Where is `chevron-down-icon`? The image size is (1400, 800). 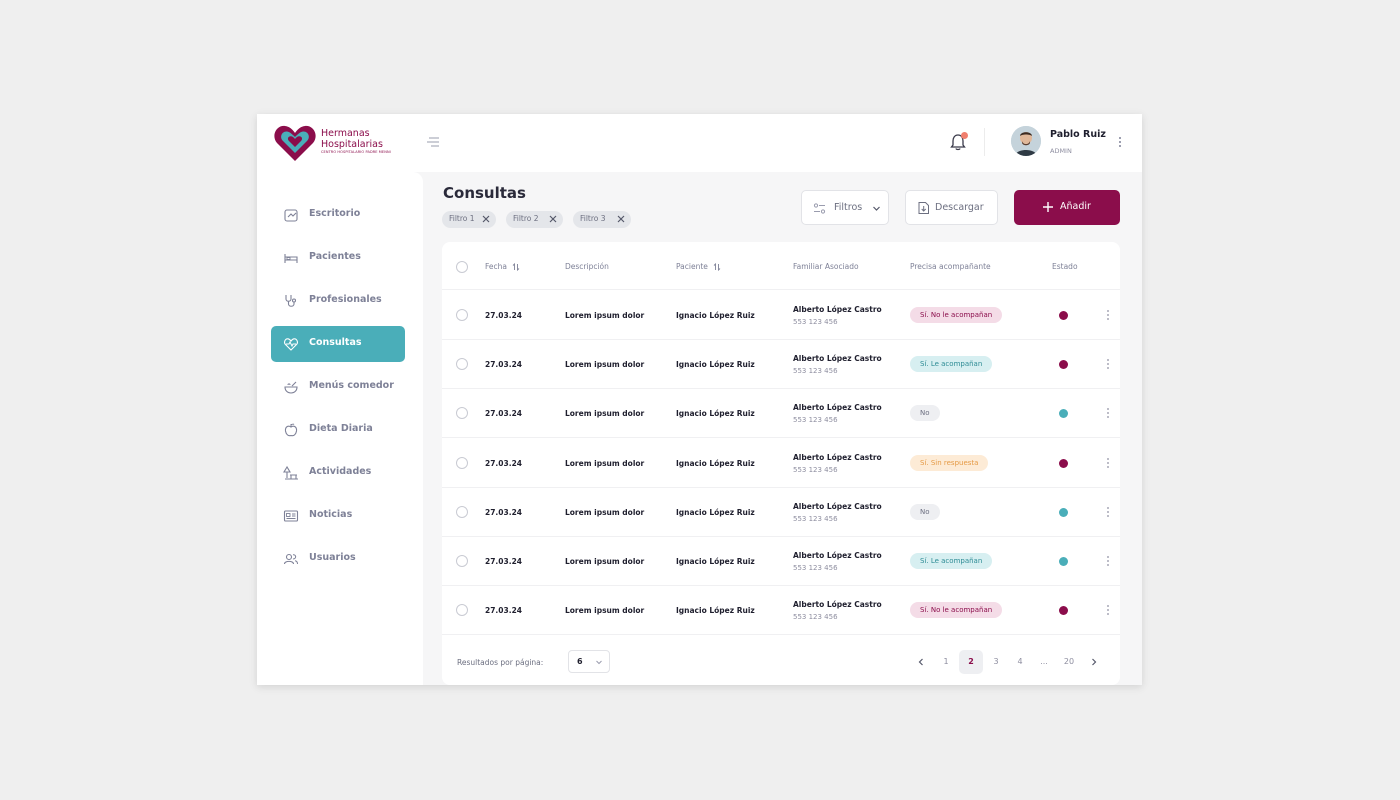
chevron-down-icon is located at coordinates (599, 662).